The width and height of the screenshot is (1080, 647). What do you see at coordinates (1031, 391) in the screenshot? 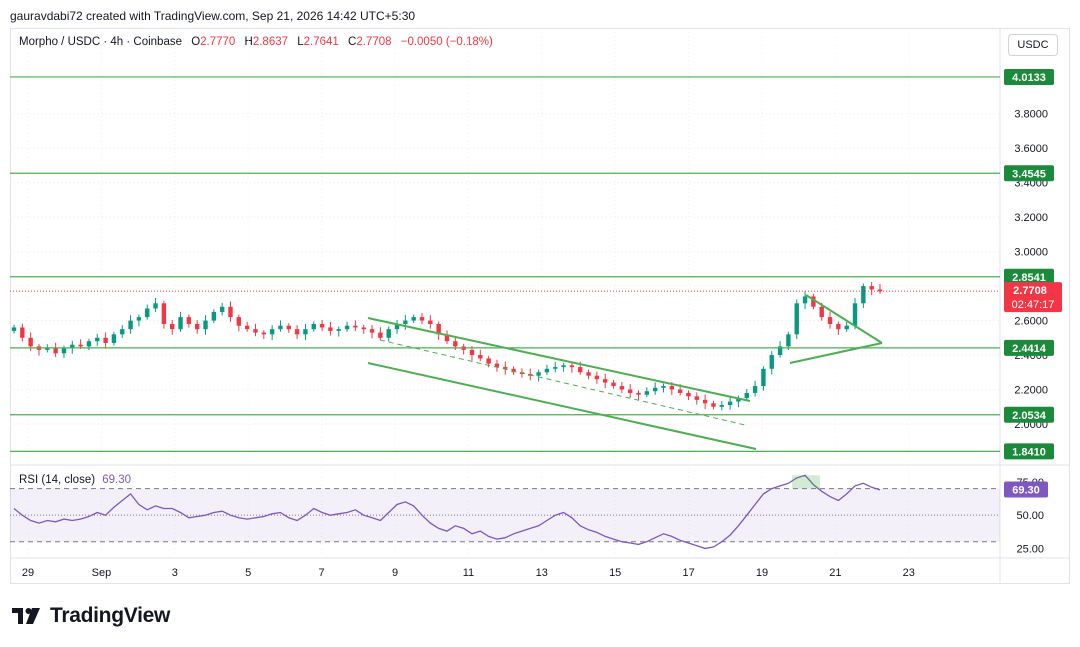
I see `price-tick-label: 2.2000` at bounding box center [1031, 391].